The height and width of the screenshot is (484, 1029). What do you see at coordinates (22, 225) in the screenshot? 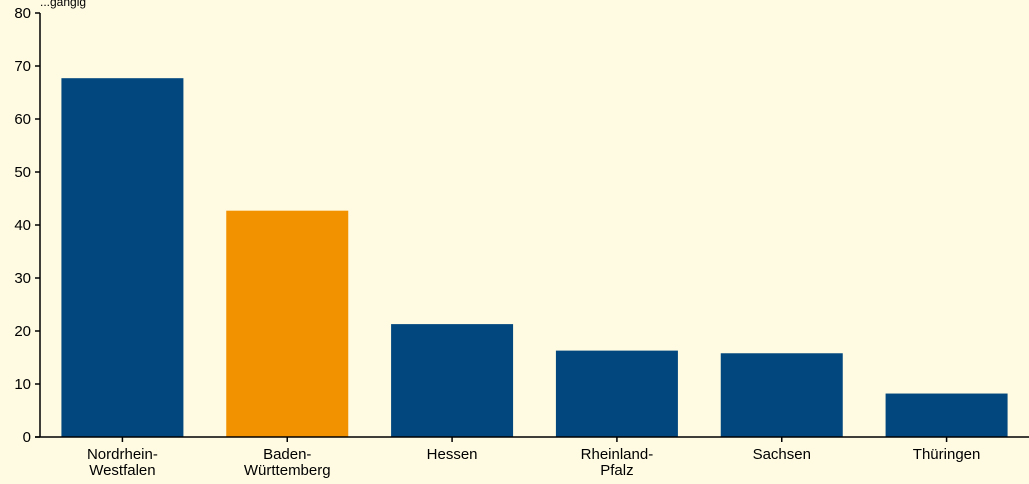
I see `y-tick-label: 40` at bounding box center [22, 225].